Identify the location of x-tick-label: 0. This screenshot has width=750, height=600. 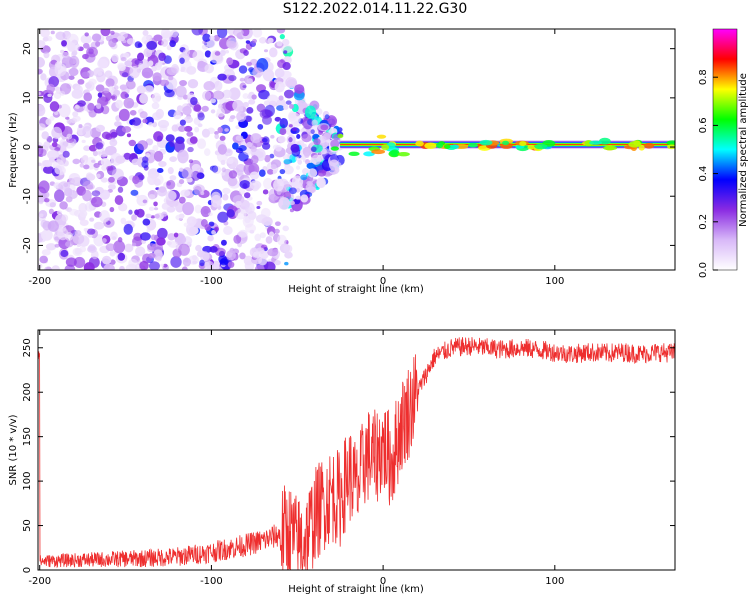
(383, 581).